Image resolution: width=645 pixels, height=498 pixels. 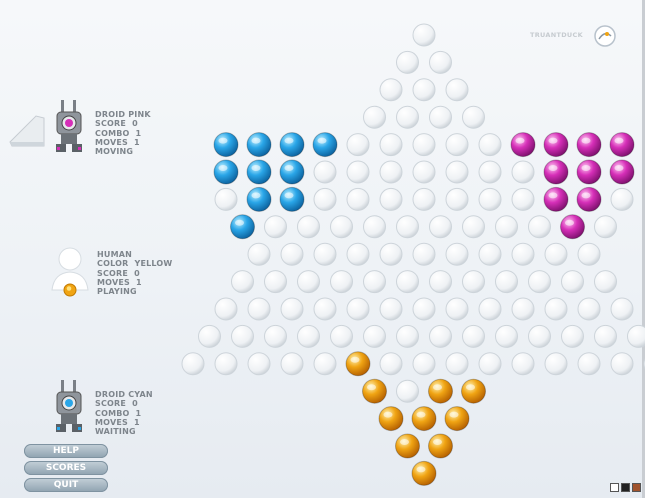 What do you see at coordinates (66, 485) in the screenshot?
I see `quit-button: QUIT` at bounding box center [66, 485].